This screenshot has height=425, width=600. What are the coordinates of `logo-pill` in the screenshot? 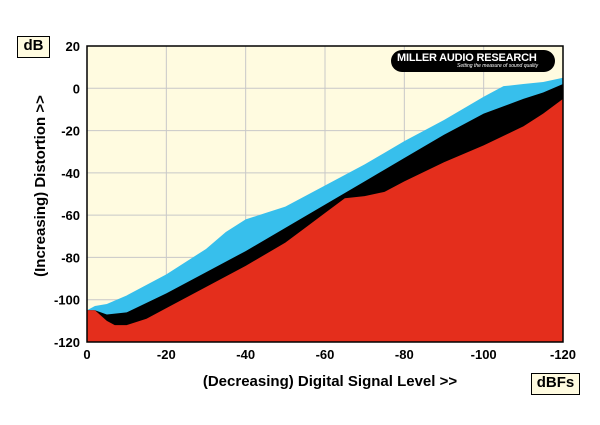 It's located at (473, 61).